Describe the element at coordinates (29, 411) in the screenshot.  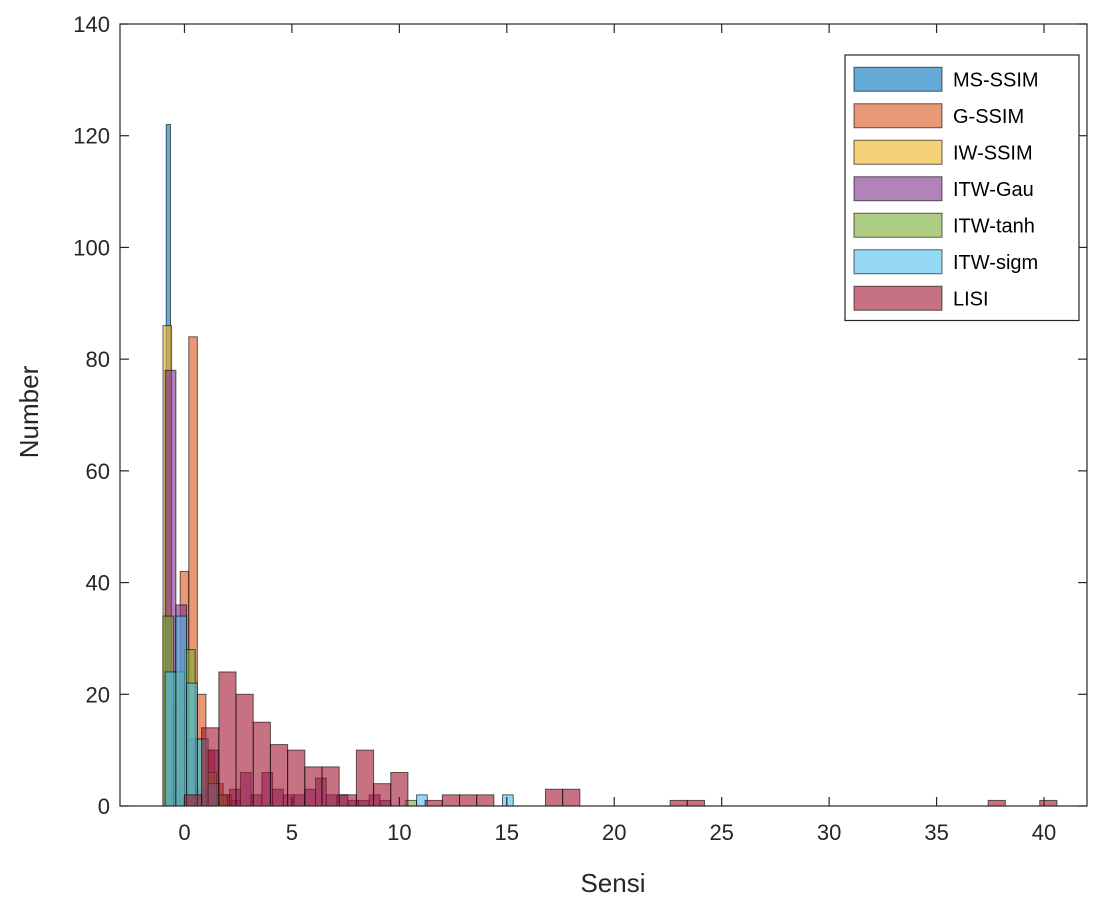
I see `y-axis-title: Number` at that location.